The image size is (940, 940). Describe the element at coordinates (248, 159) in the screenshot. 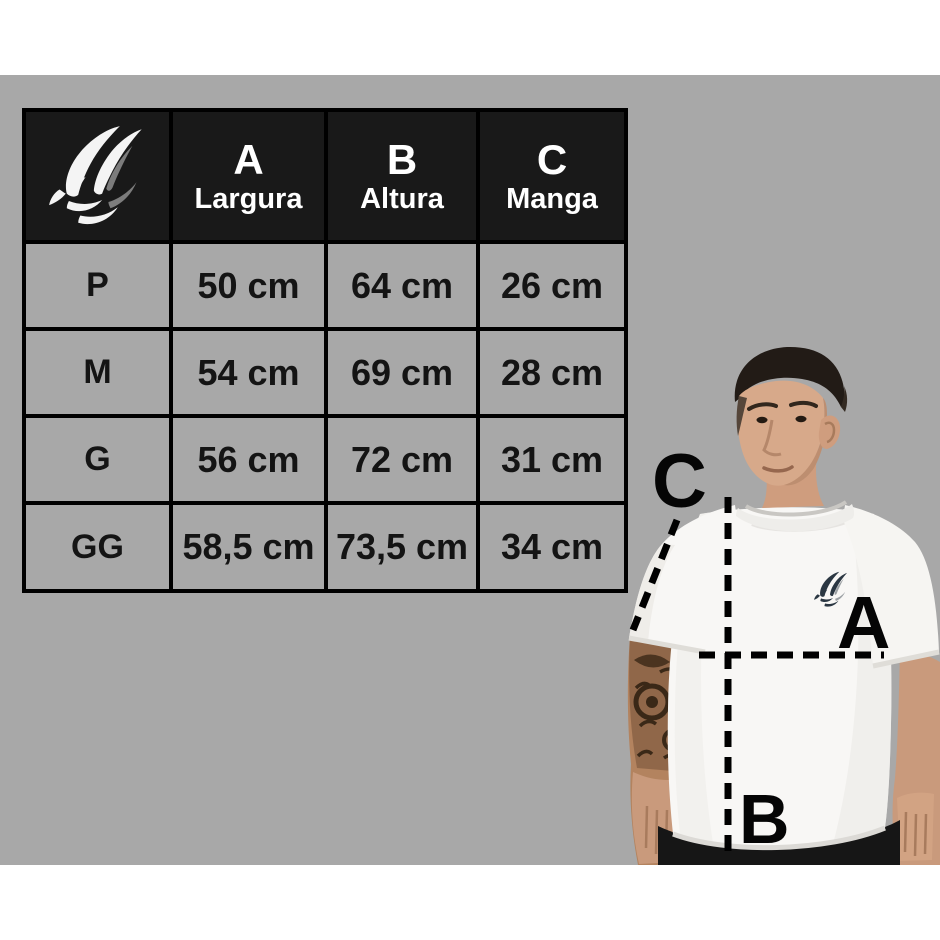

I see `column-letter: A` at that location.